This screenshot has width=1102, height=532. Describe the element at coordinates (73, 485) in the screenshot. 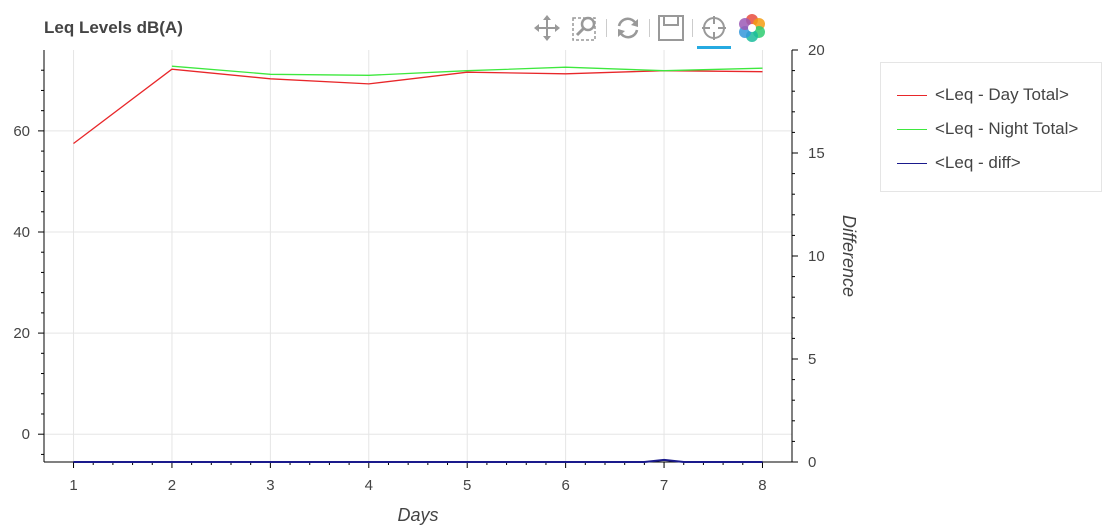

I see `x-tick-label: 1` at that location.